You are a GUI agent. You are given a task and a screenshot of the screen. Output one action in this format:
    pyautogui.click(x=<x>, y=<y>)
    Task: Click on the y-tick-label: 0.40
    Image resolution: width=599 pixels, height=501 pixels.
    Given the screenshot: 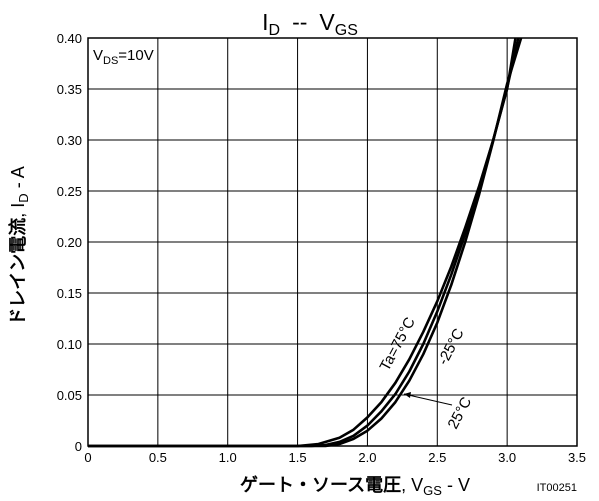 What is the action you would take?
    pyautogui.click(x=69, y=38)
    